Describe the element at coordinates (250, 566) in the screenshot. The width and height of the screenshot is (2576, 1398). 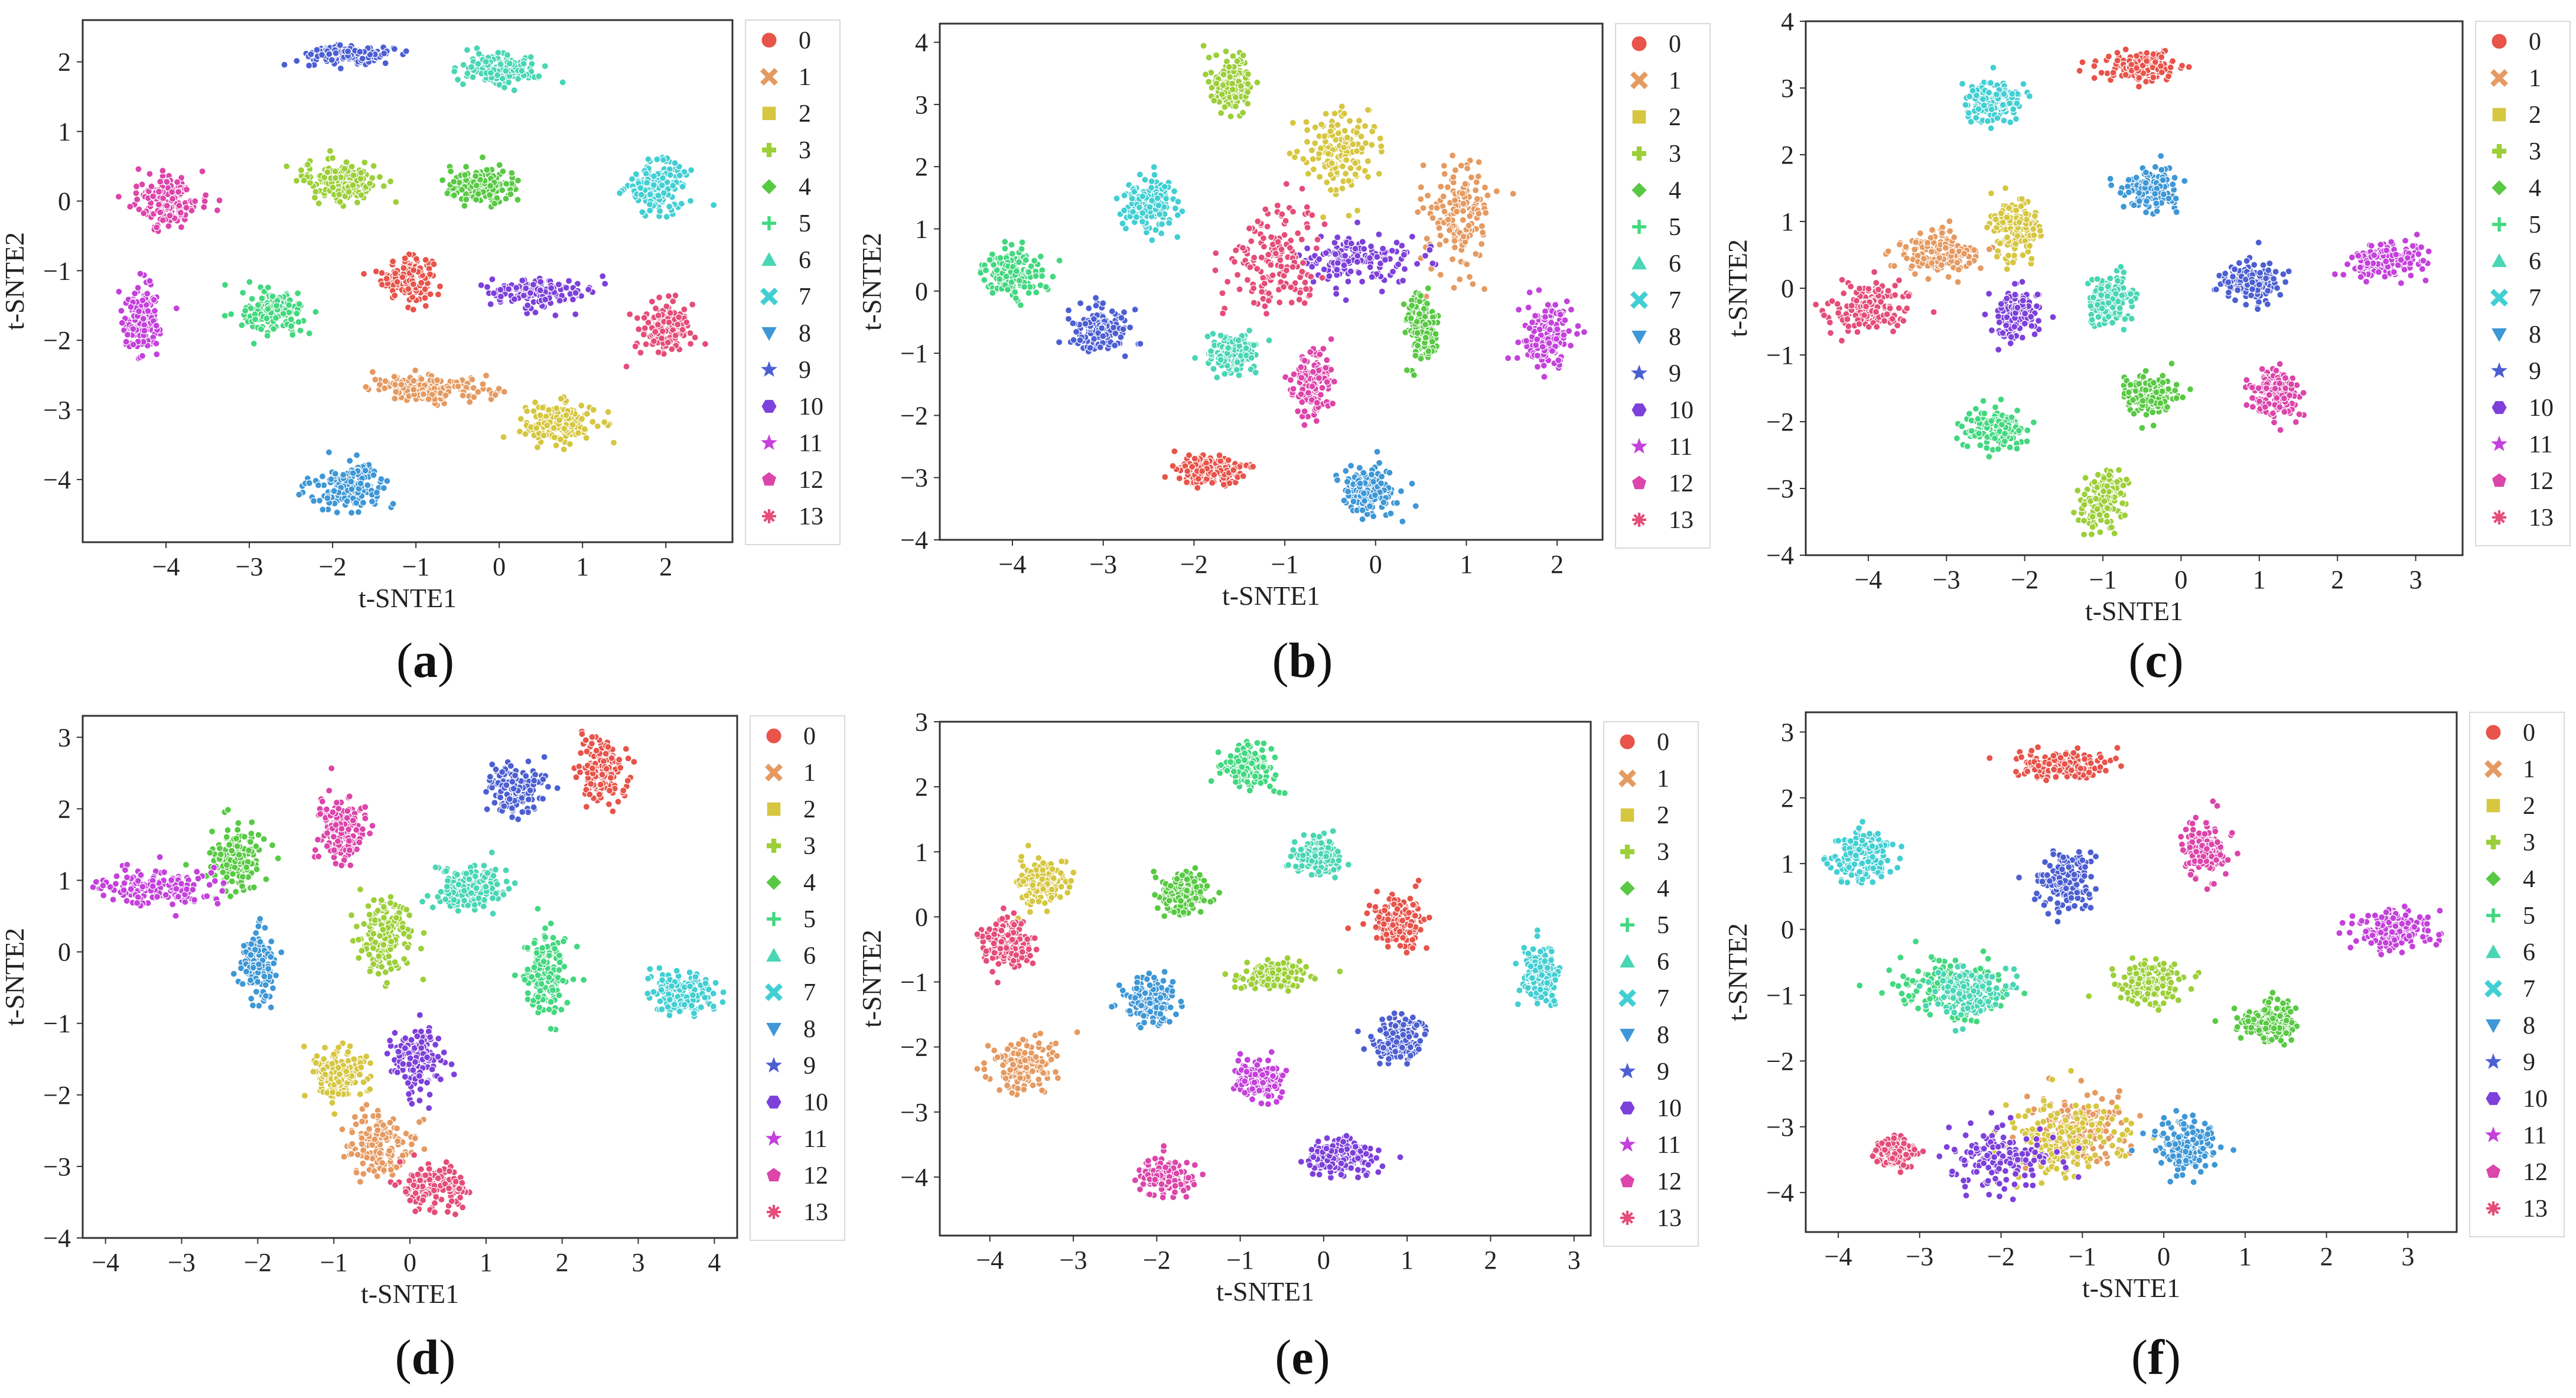
I see `x-tick-label: −3` at that location.